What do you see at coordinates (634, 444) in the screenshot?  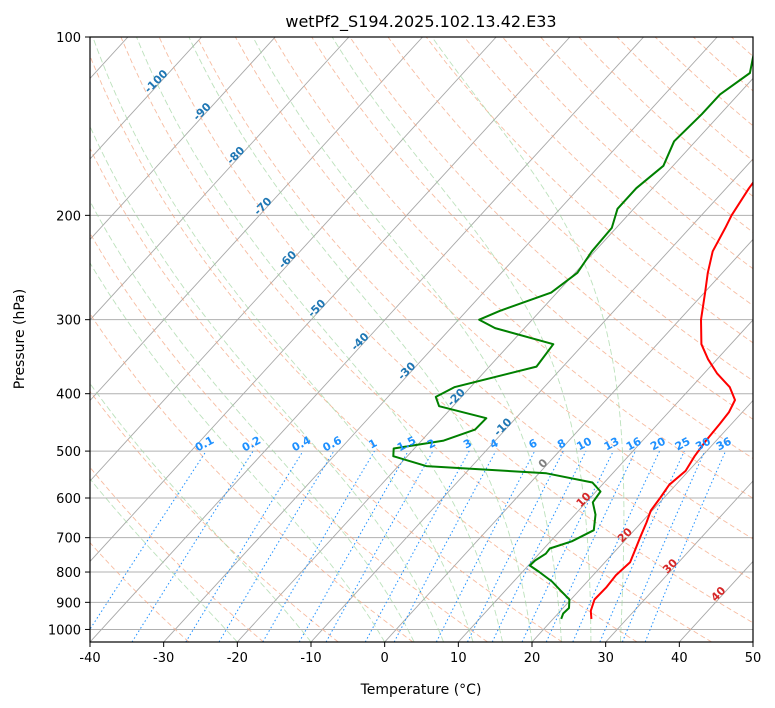 I see `mixing-ratio-label: 16` at bounding box center [634, 444].